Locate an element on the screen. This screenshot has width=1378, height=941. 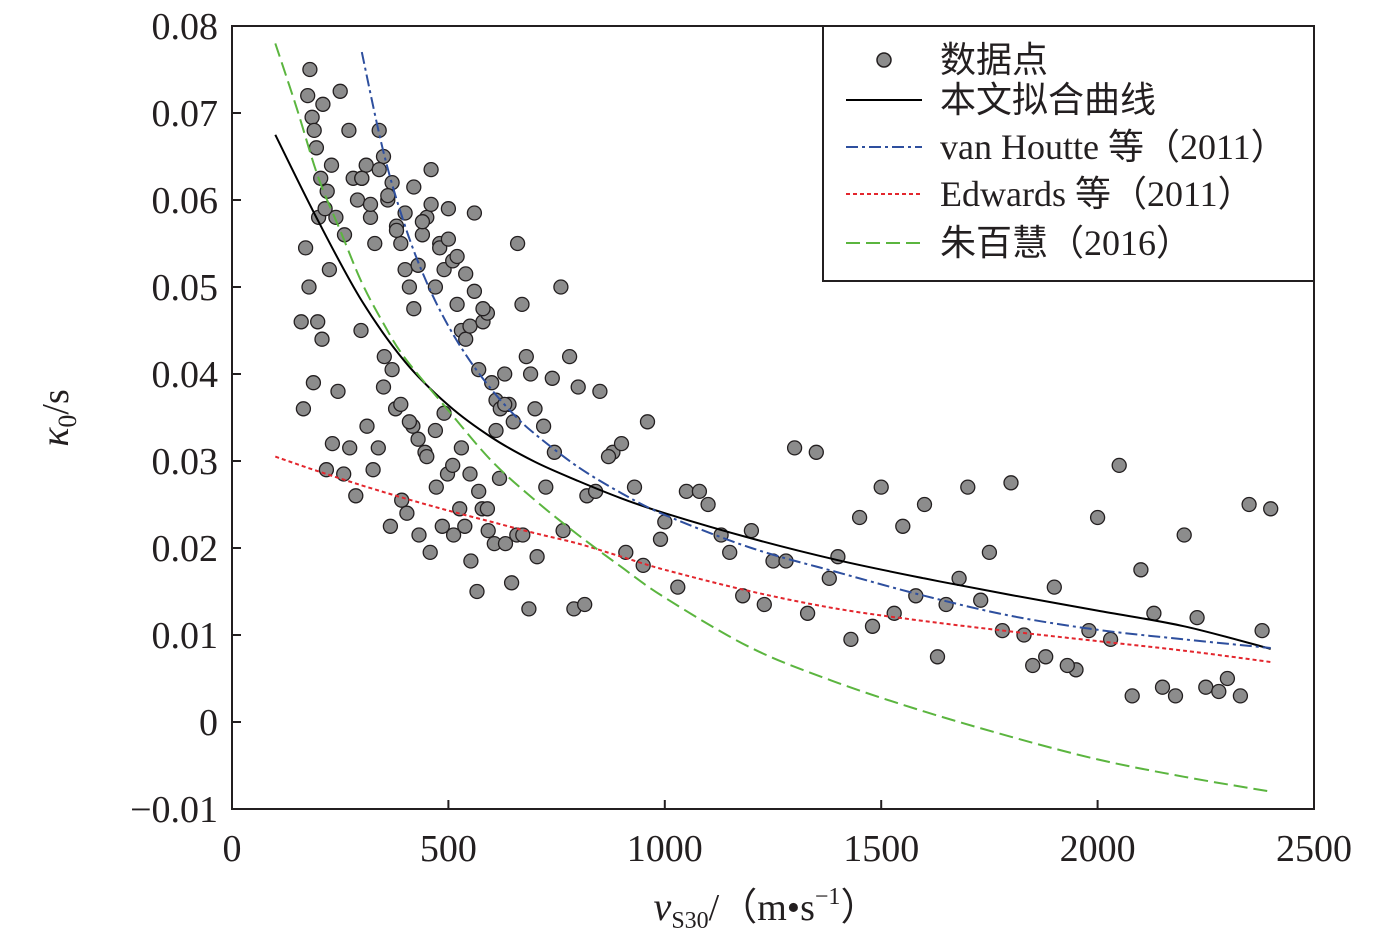
legend-label-zhu: 朱百慧（2016） is located at coordinates (1066, 243).